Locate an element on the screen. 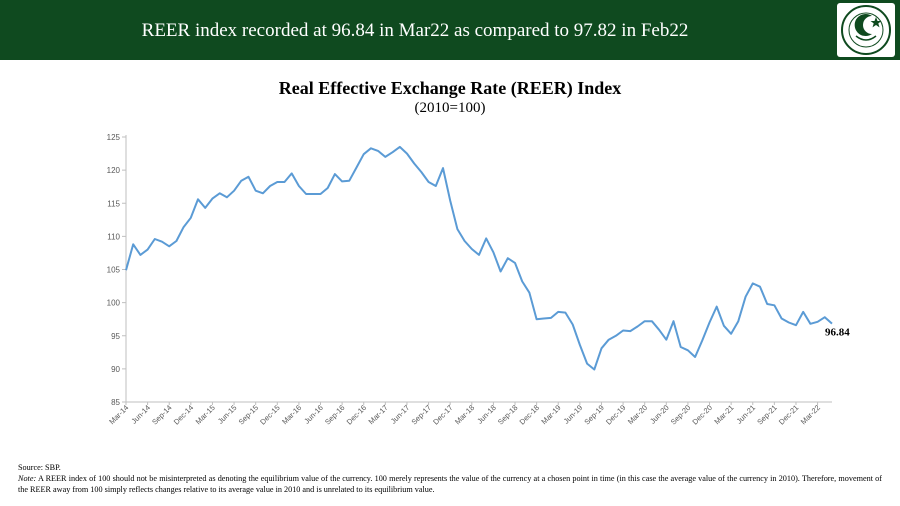  y-tick-label: 100 is located at coordinates (114, 303).